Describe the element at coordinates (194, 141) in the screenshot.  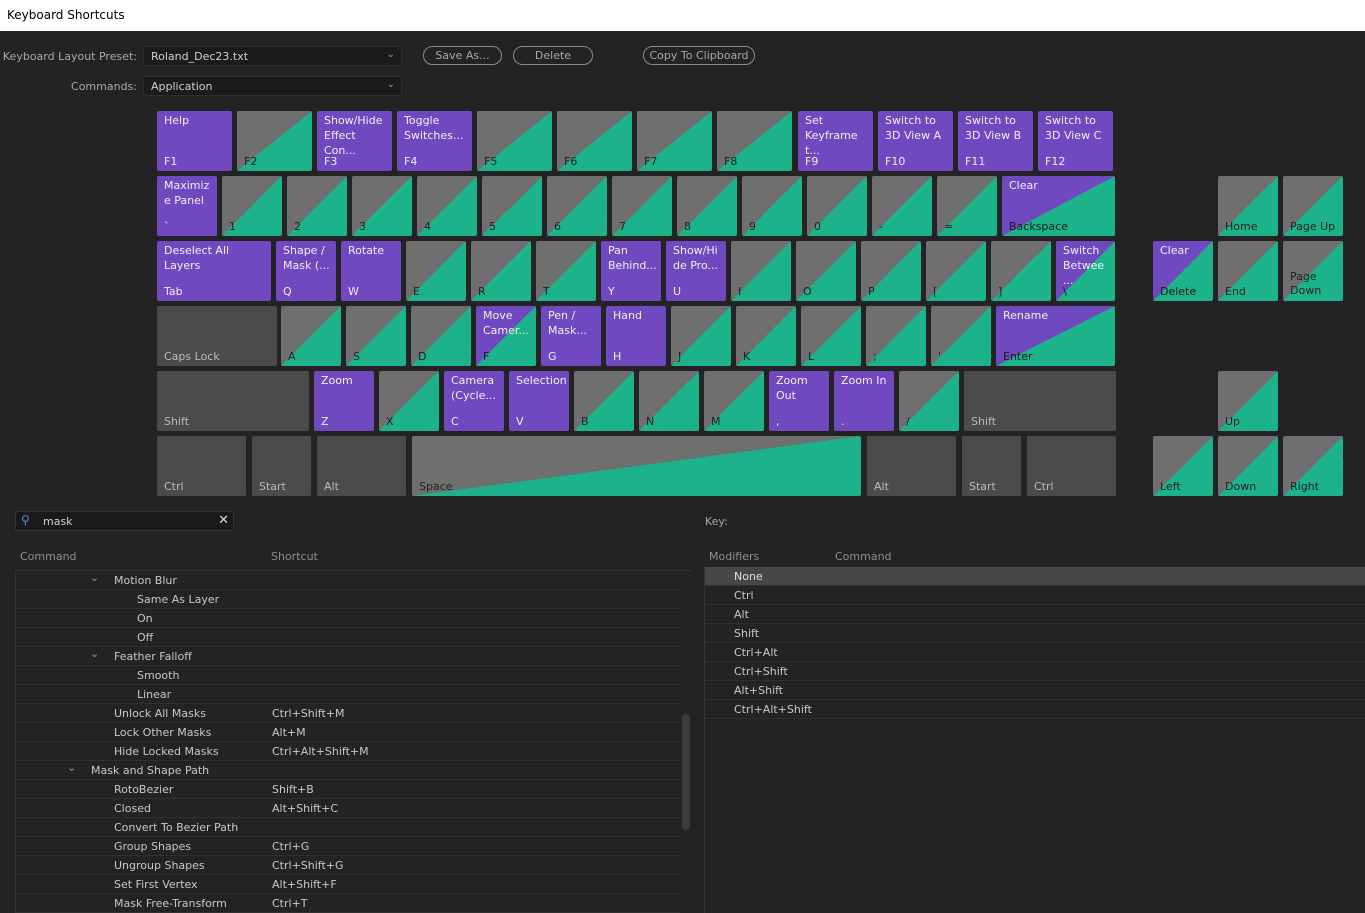
I see `key-f1: Help F1` at that location.